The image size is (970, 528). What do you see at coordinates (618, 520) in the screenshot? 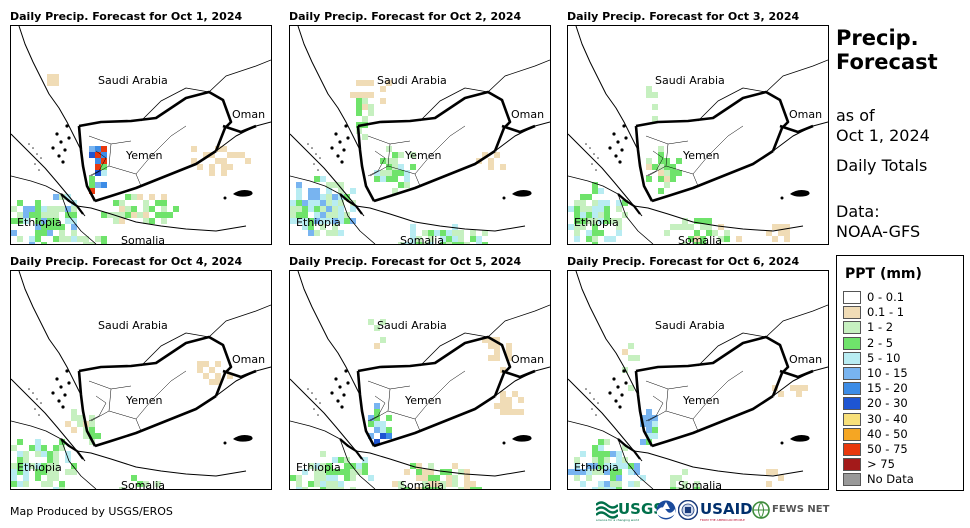
I see `usgs-tagline: science for a changing world` at bounding box center [618, 520].